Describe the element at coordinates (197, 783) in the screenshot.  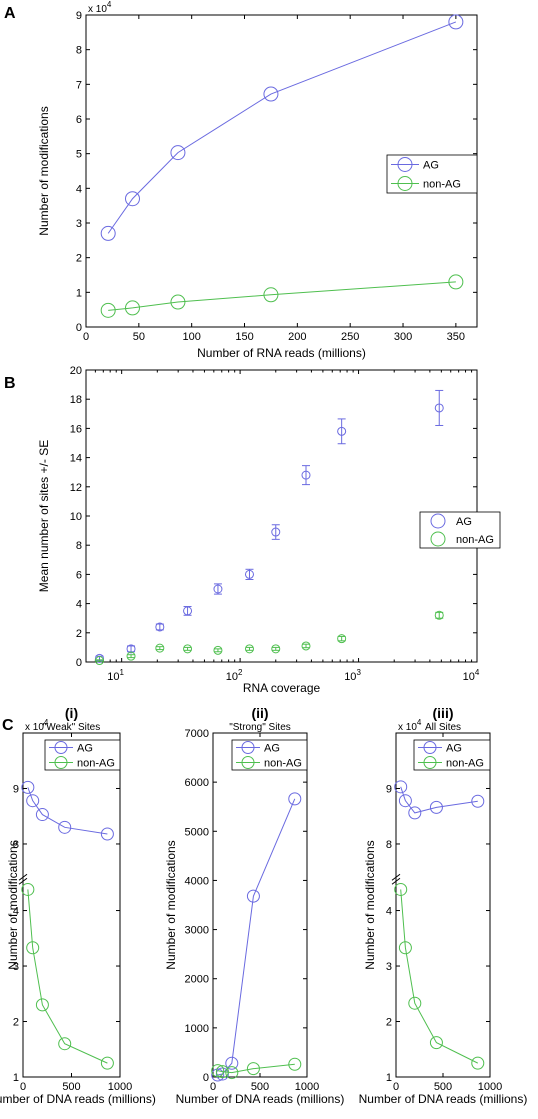
I see `y-tick-label: 6000` at that location.